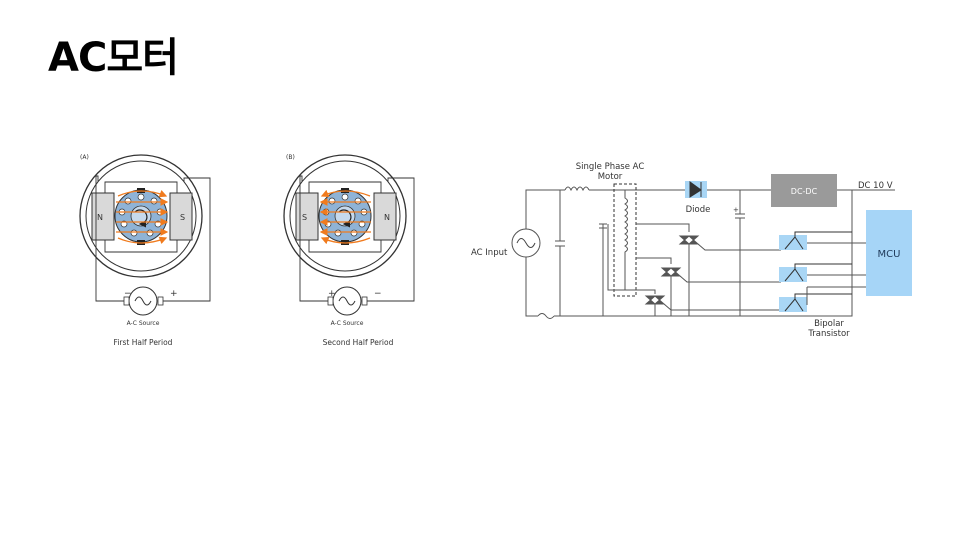  I want to click on motor-label-line2: Motor, so click(610, 177).